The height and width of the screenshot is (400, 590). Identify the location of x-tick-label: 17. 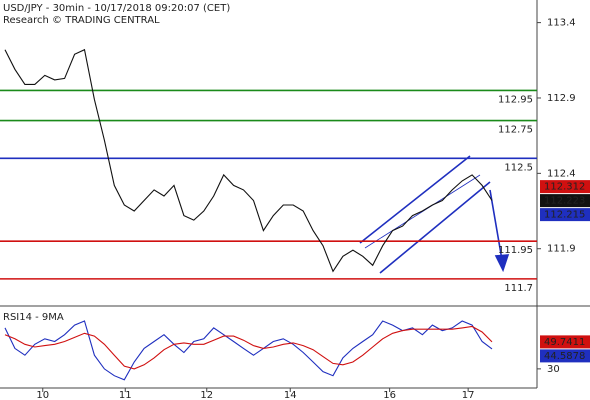
(468, 395).